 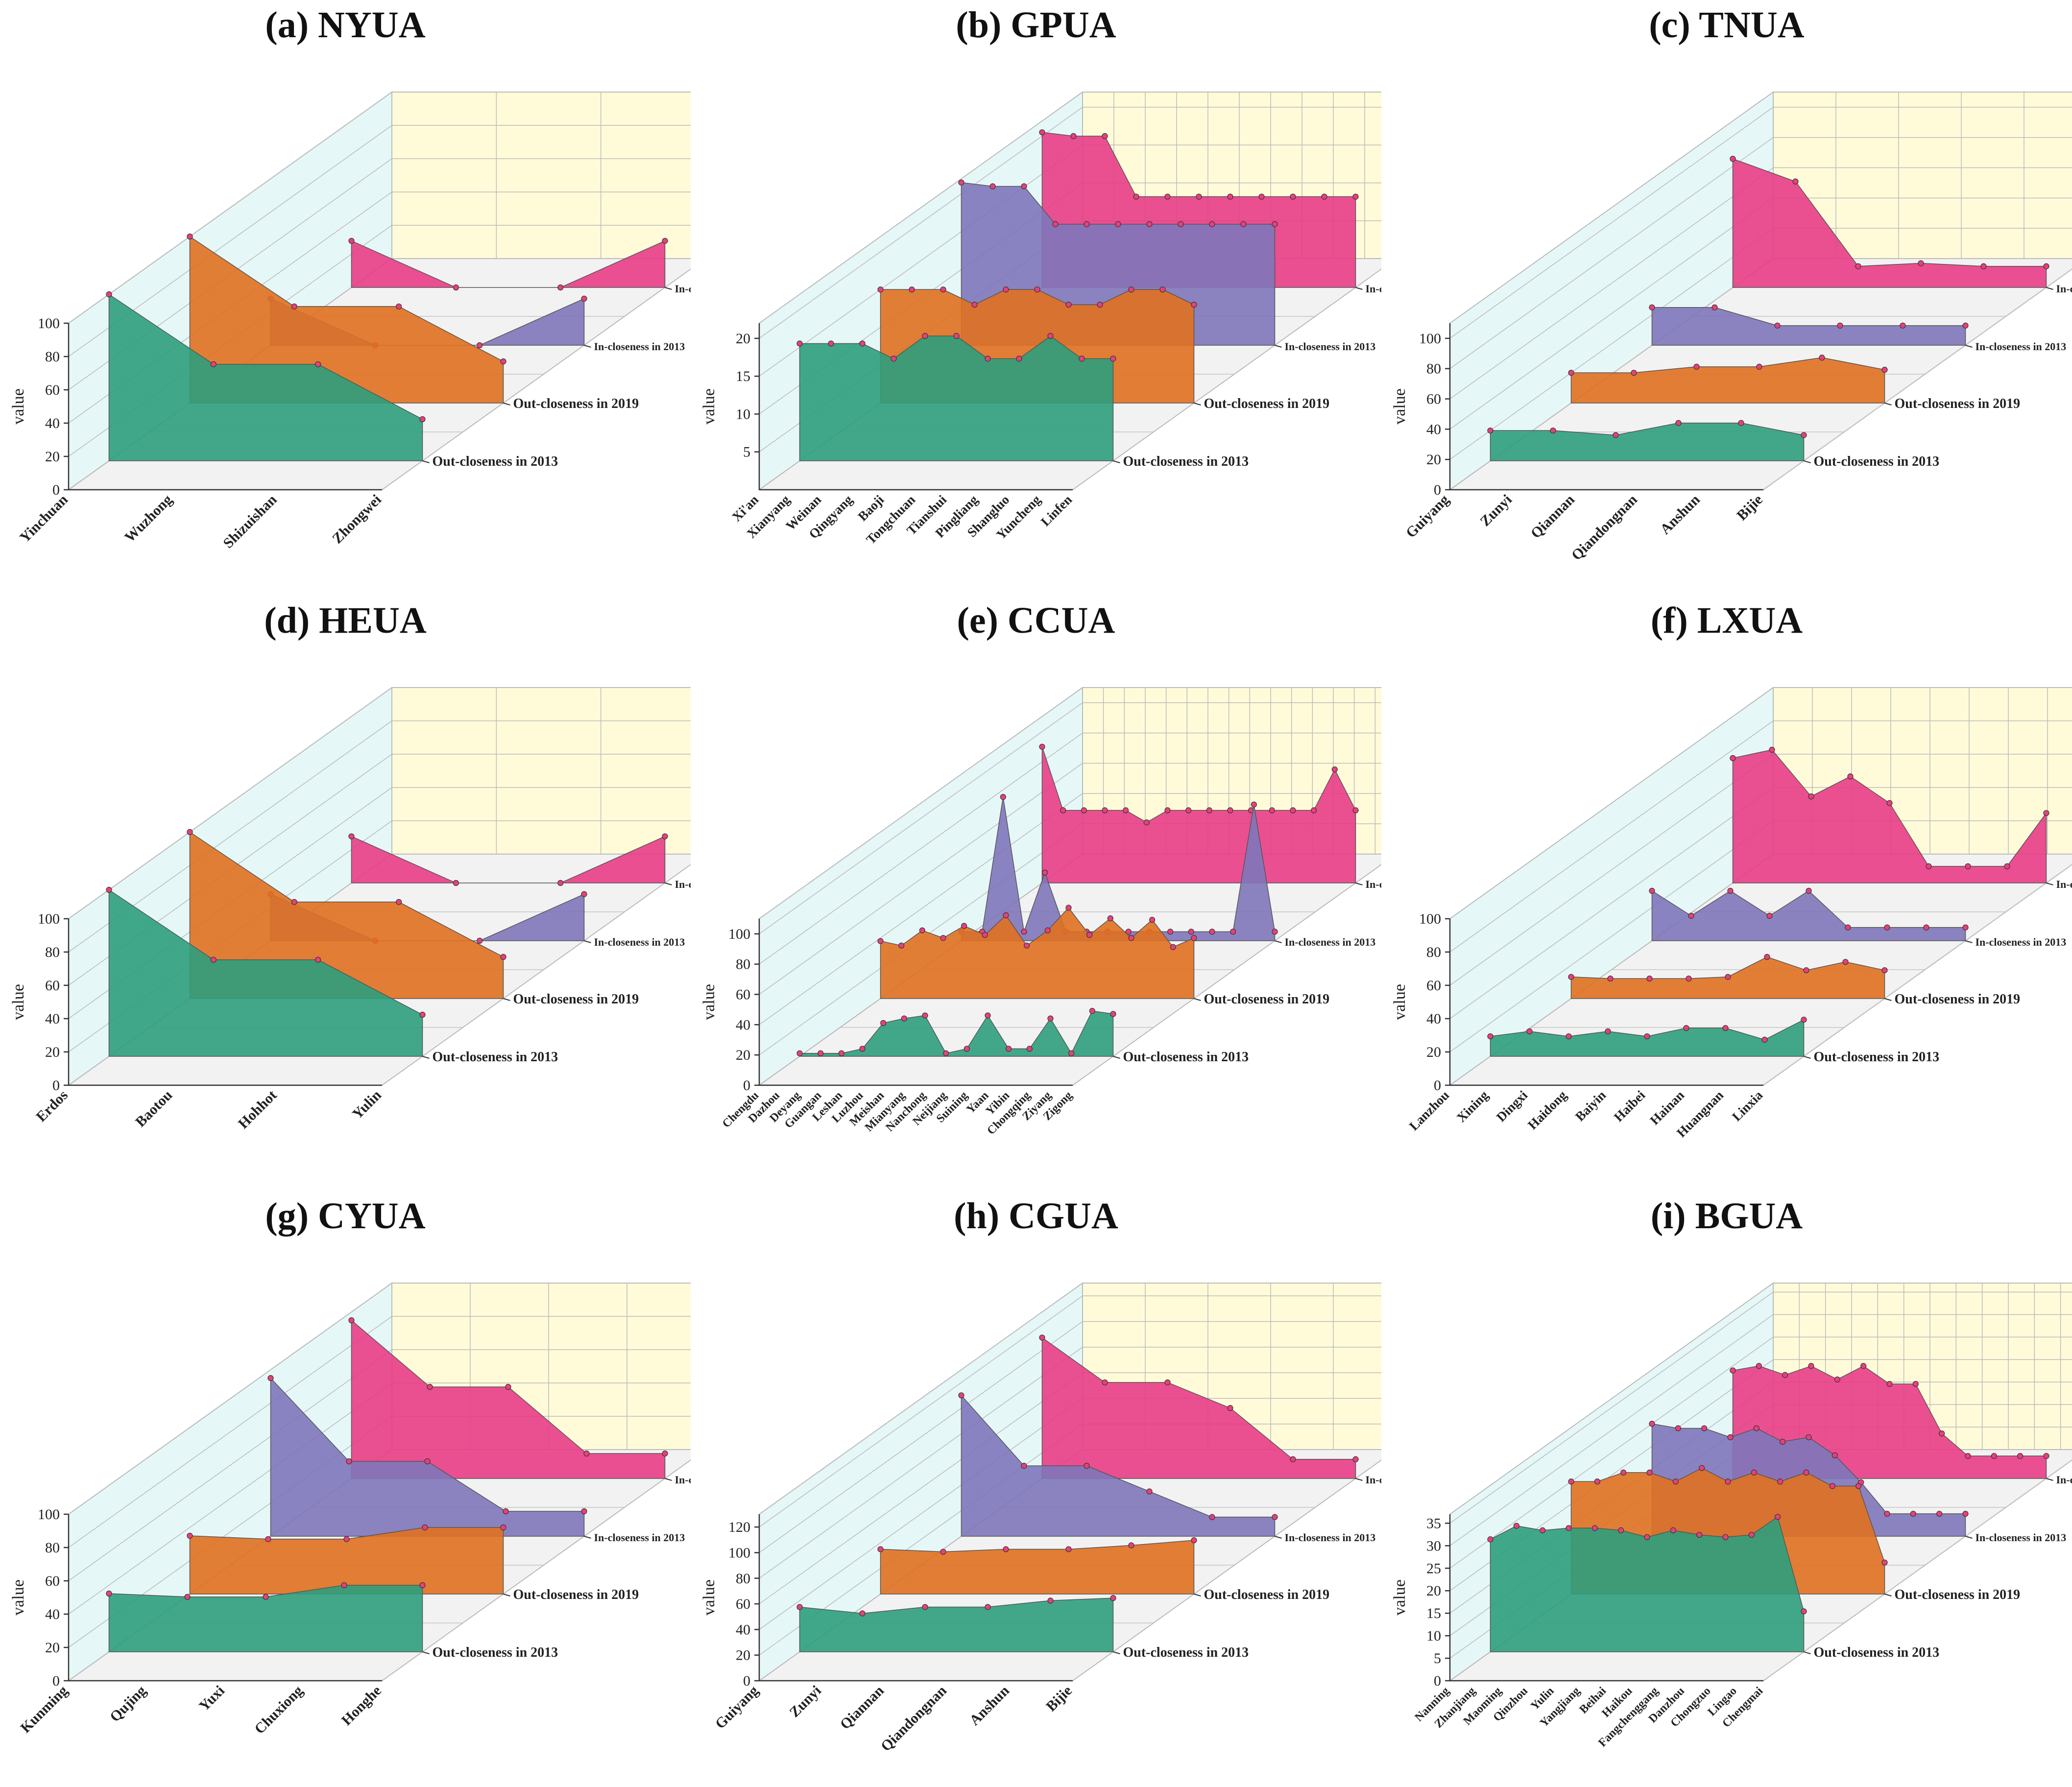 What do you see at coordinates (1958, 999) in the screenshot?
I see `series-label: Out-closeness in 2019` at bounding box center [1958, 999].